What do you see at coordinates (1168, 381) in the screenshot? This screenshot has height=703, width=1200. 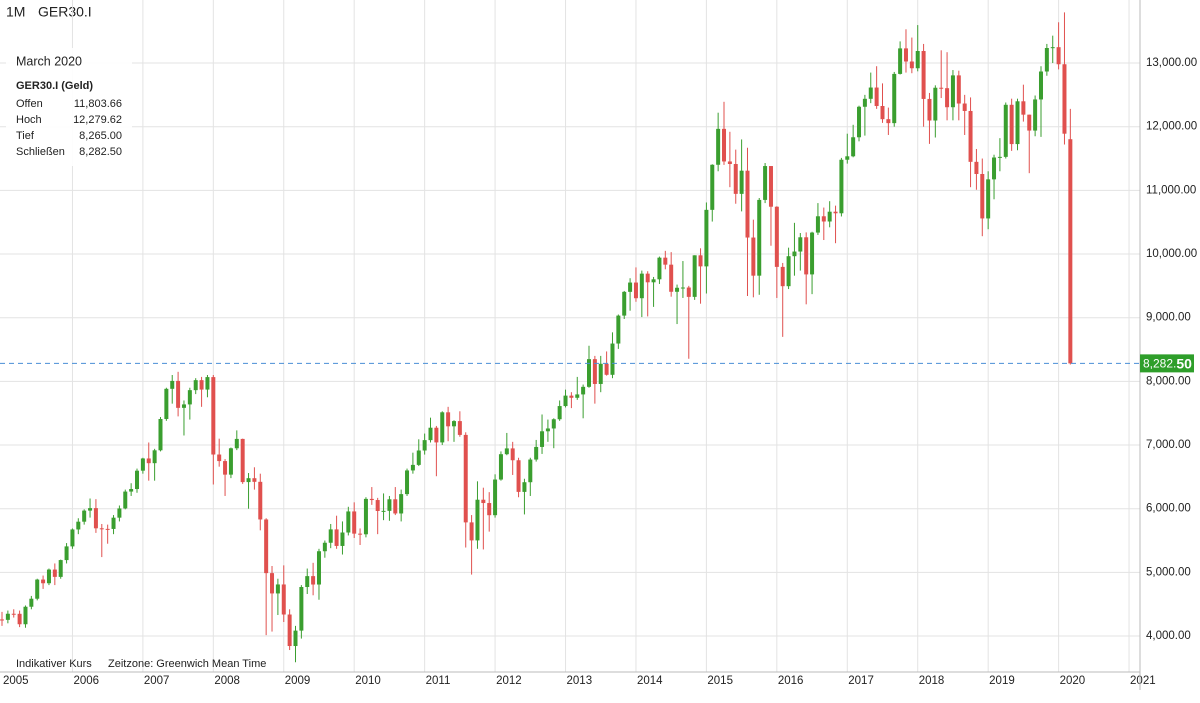 I see `y-tick-label: 8,000.00` at bounding box center [1168, 381].